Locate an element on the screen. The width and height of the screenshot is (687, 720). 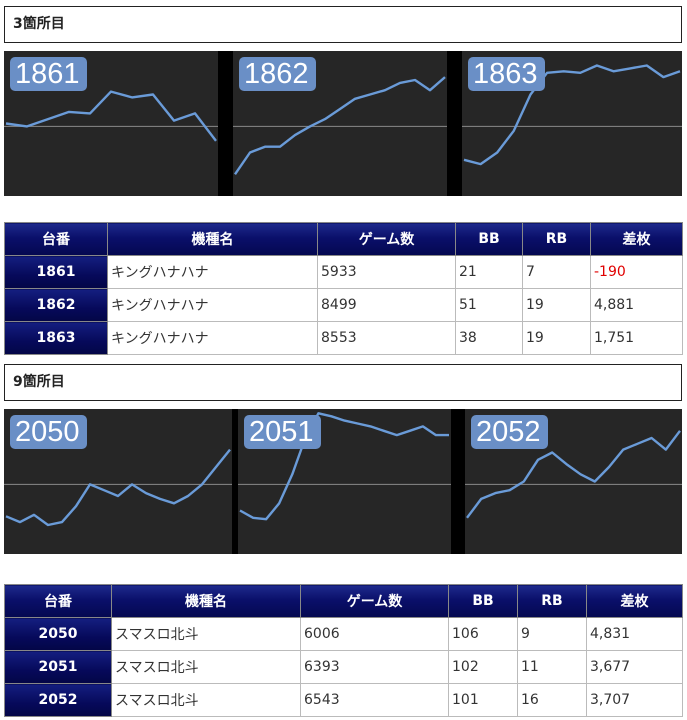
game-count: 6543 is located at coordinates (374, 700).